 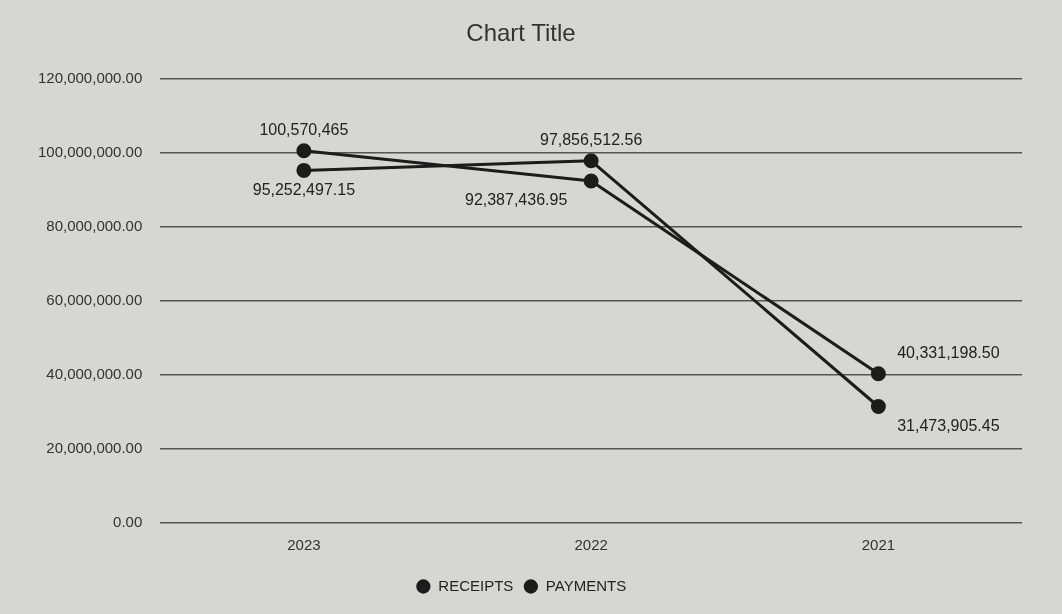 I want to click on x-tick-label: 2021, so click(x=878, y=545).